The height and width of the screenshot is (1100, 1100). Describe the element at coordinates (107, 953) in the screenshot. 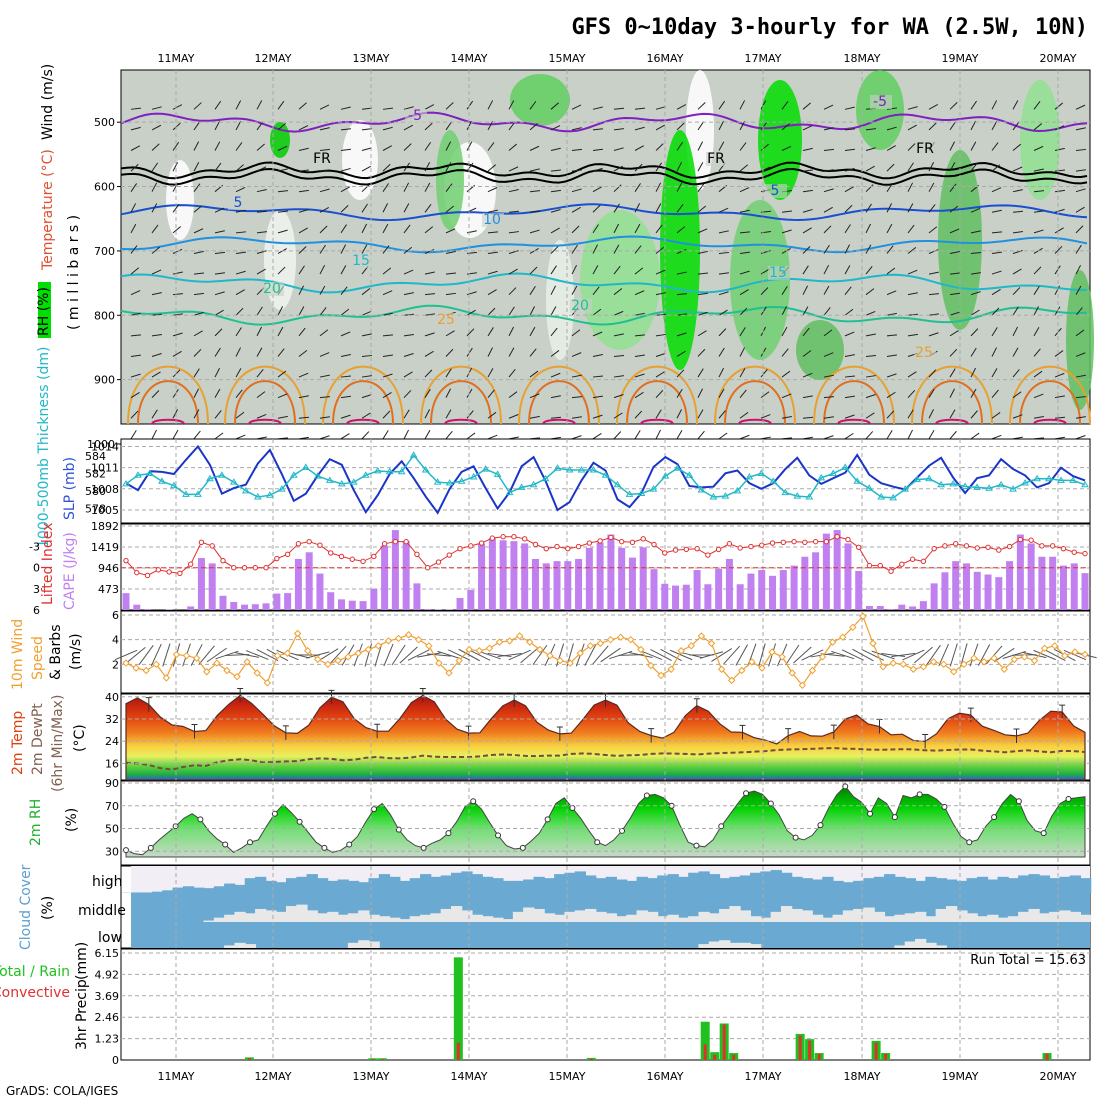

I see `precip-tick-label: 6.15` at that location.